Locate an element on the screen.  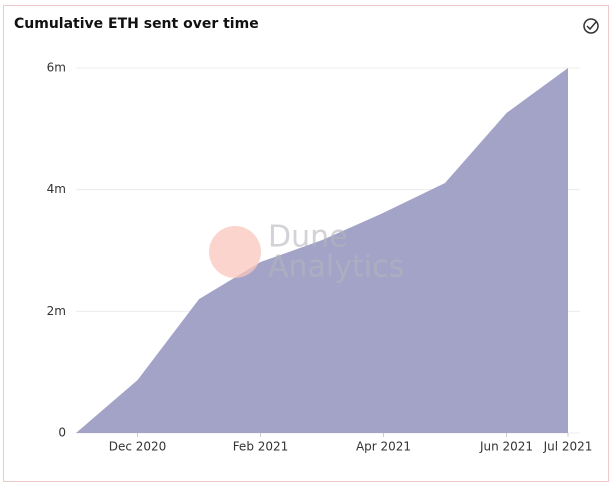
y-tick-label: 0 is located at coordinates (62, 433).